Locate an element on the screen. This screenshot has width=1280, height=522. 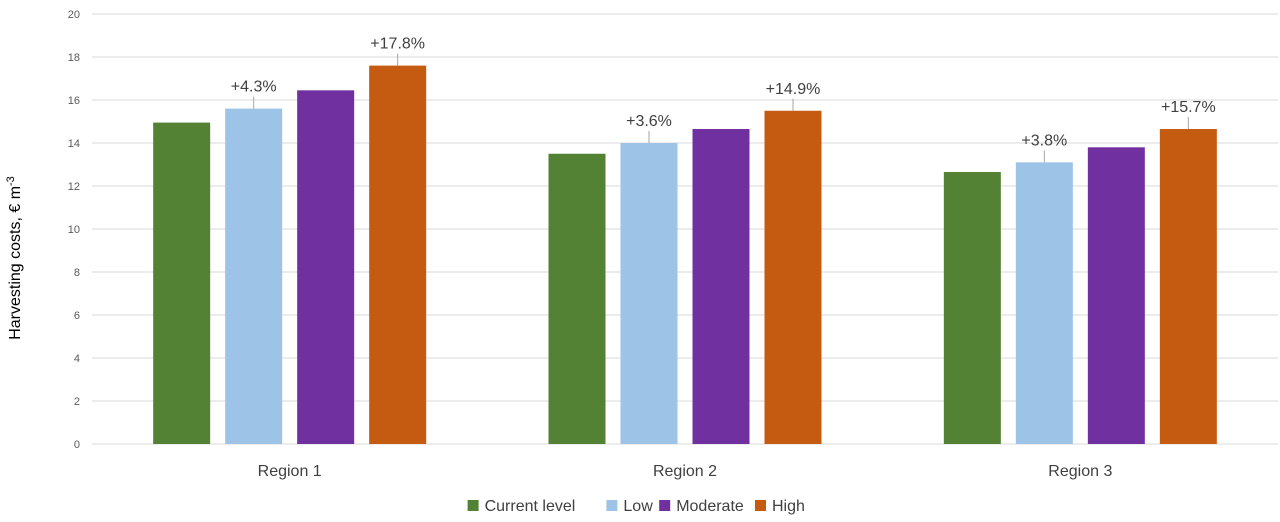
annotation-label: +3.6% is located at coordinates (649, 121).